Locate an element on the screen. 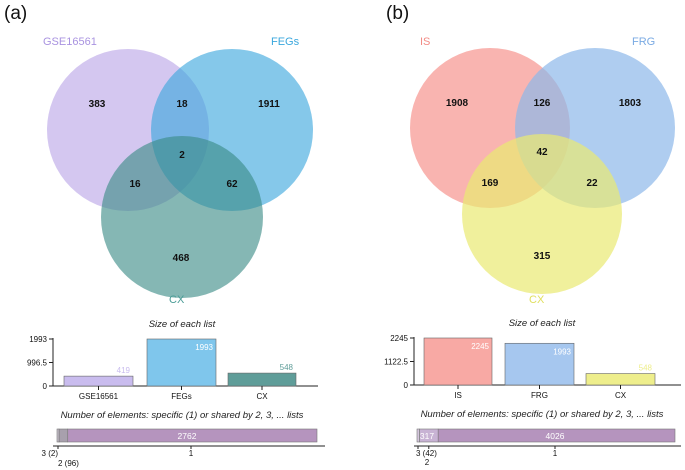  venn-b-set-label-2: FRG is located at coordinates (643, 42).